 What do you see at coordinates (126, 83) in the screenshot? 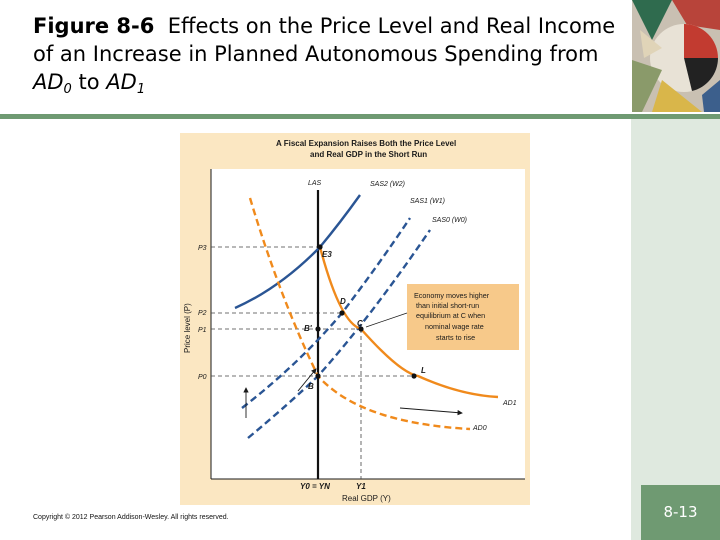
I see `title-ad1: AD1` at bounding box center [126, 83].